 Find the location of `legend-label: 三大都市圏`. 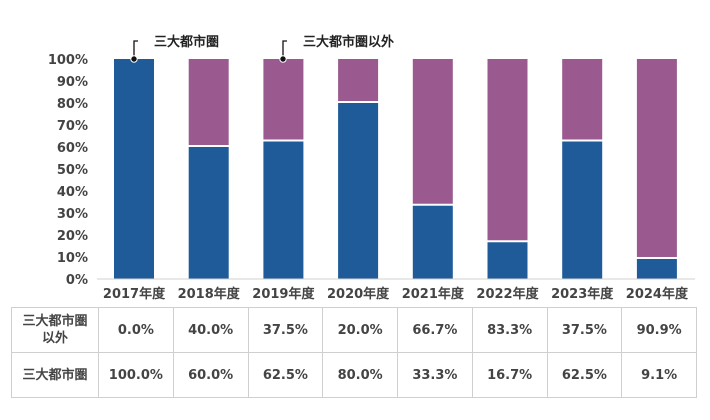

legend-label: 三大都市圏 is located at coordinates (186, 42).